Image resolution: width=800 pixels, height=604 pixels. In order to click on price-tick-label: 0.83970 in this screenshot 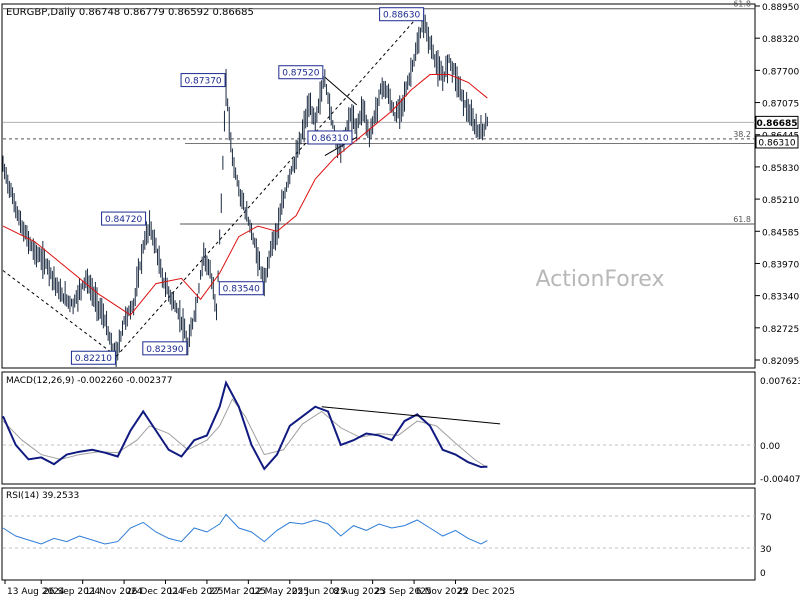, I will do `click(780, 265)`.